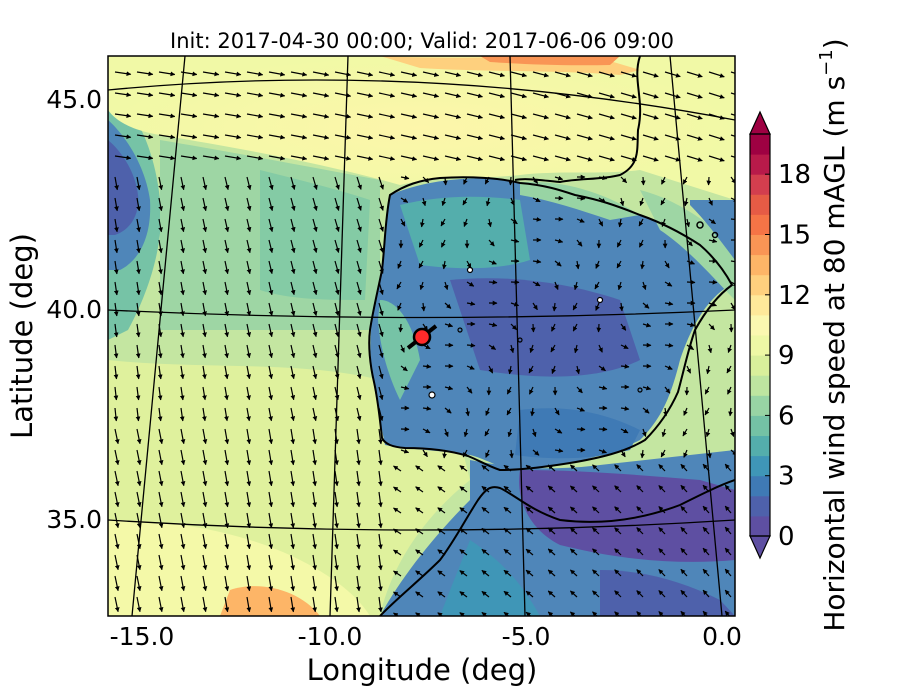  What do you see at coordinates (422, 337) in the screenshot?
I see `site-marker-dot` at bounding box center [422, 337].